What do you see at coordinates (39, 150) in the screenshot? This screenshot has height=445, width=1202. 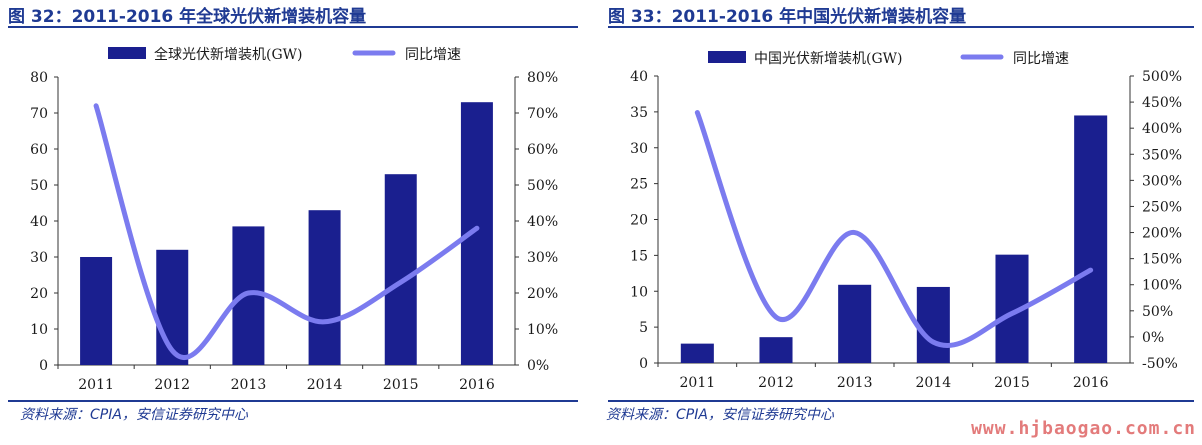 I see `y-tick-label: 60` at bounding box center [39, 150].